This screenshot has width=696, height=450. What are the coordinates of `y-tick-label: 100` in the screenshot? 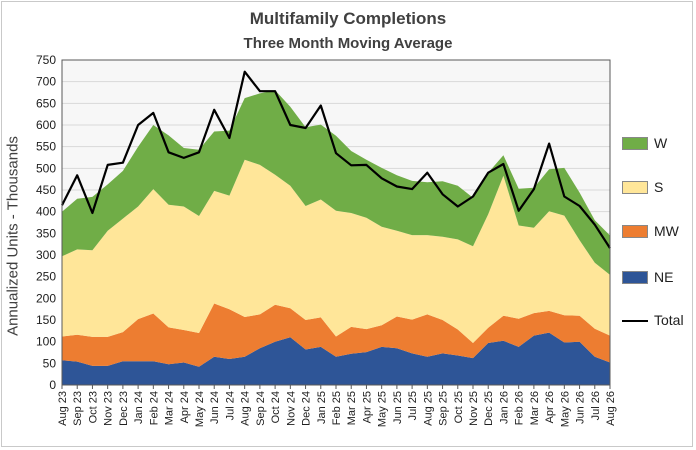 It's located at (46, 342).